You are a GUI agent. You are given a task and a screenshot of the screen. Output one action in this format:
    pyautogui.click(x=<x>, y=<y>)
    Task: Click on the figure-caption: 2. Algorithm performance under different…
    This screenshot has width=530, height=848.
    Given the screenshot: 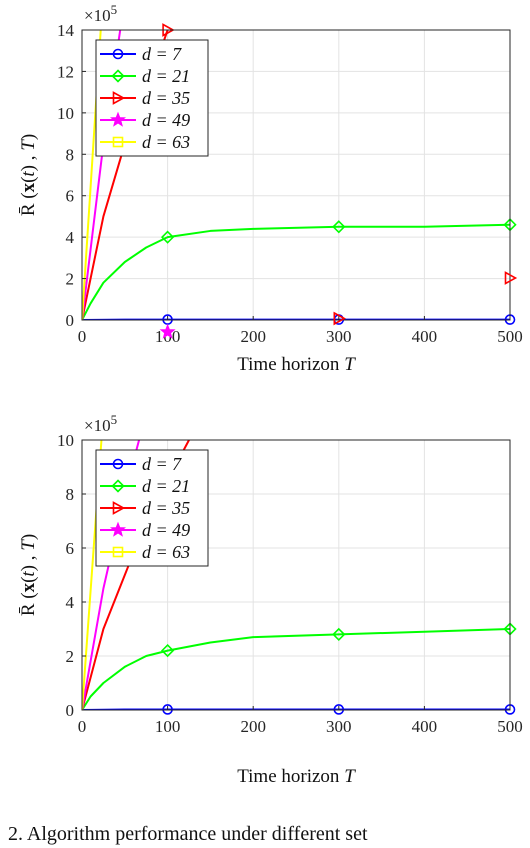 What is the action you would take?
    pyautogui.click(x=188, y=834)
    